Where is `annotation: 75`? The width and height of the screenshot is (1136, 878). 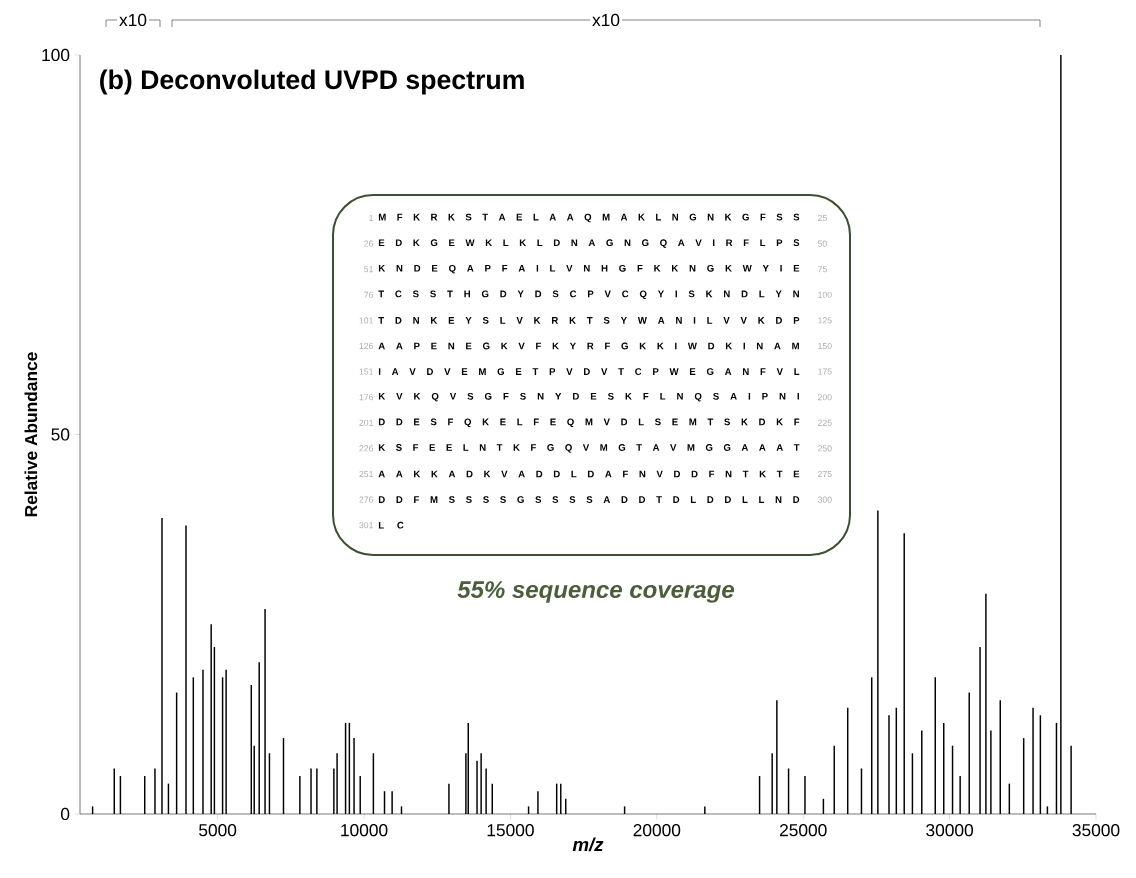 annotation: 75 is located at coordinates (822, 269).